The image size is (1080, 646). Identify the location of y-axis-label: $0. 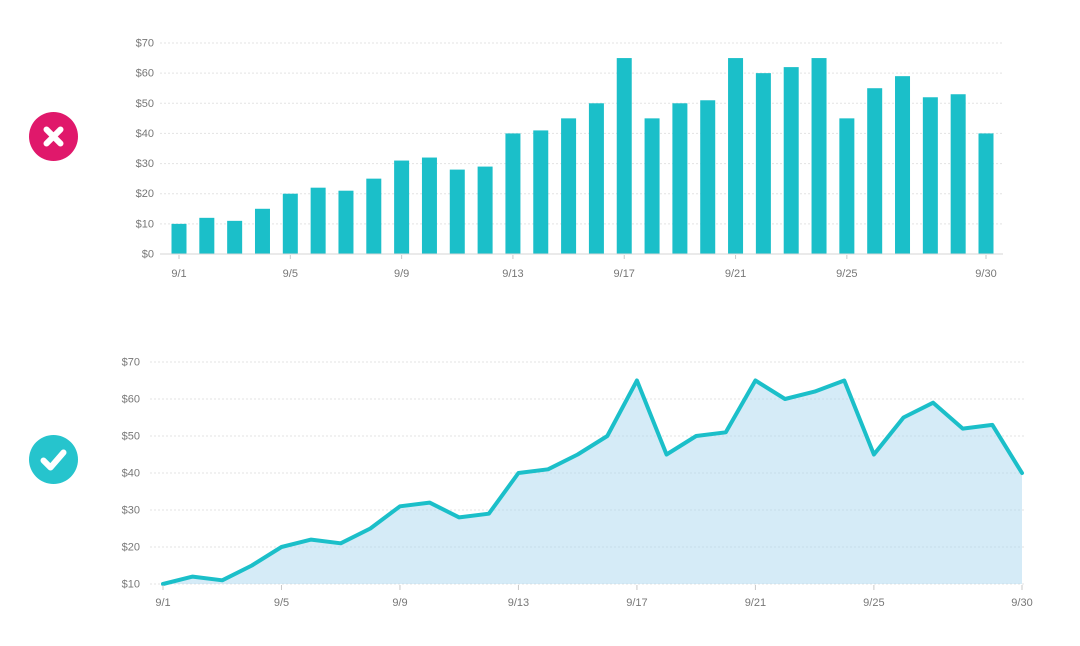
(148, 255).